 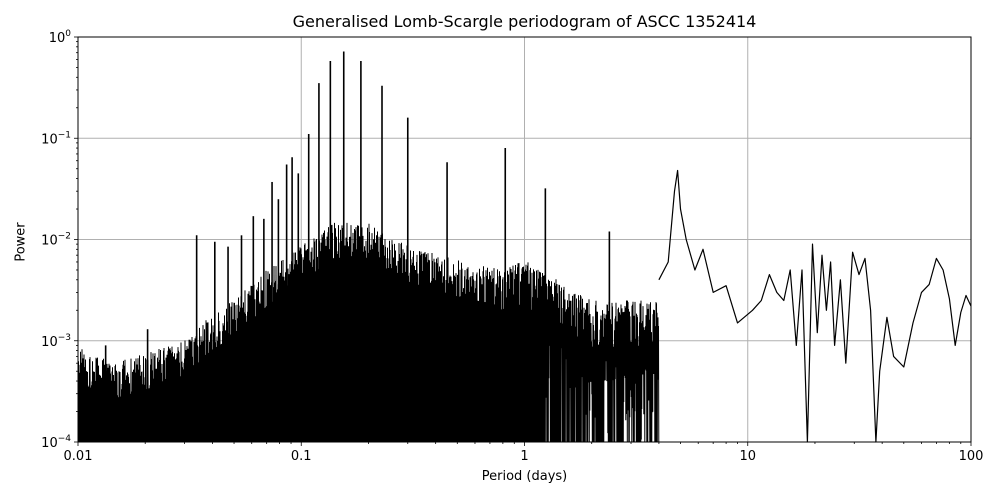 What do you see at coordinates (56, 240) in the screenshot?
I see `y-tick-label: 10⁻²` at bounding box center [56, 240].